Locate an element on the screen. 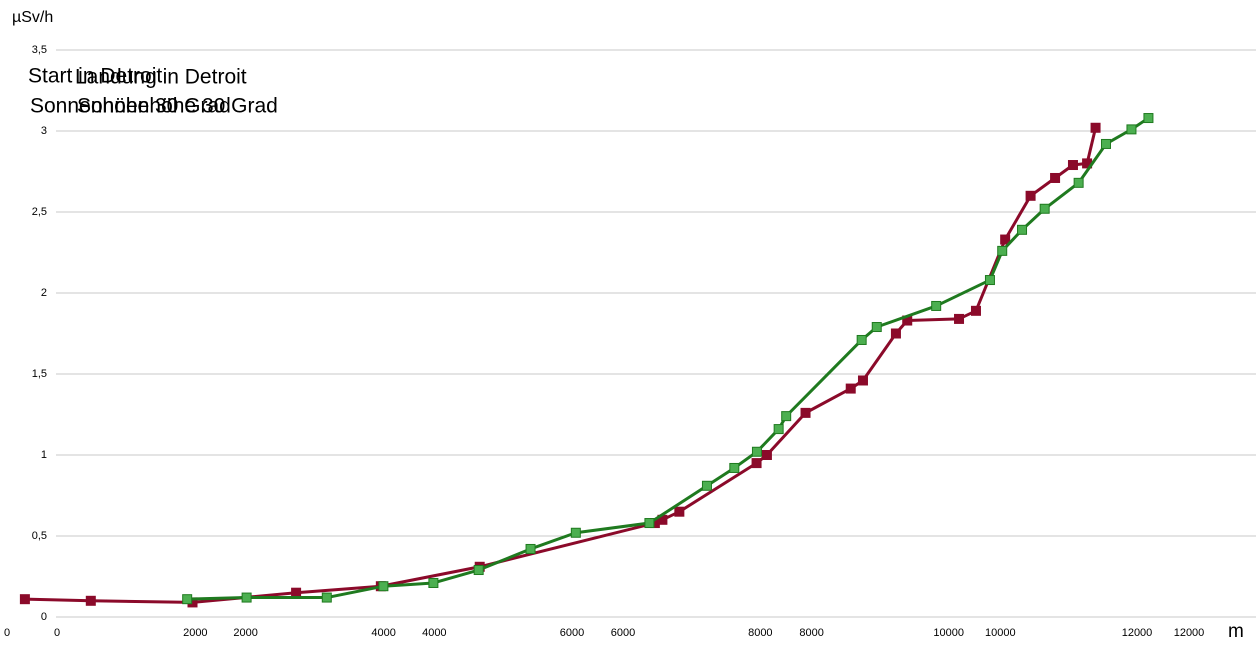 The width and height of the screenshot is (1256, 664). series-title: Landung in Detroit is located at coordinates (161, 77).